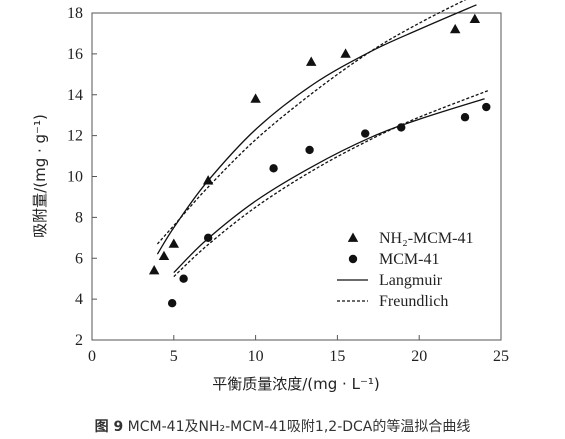 The image size is (565, 439). What do you see at coordinates (79, 340) in the screenshot?
I see `y-tick-label: 2` at bounding box center [79, 340].